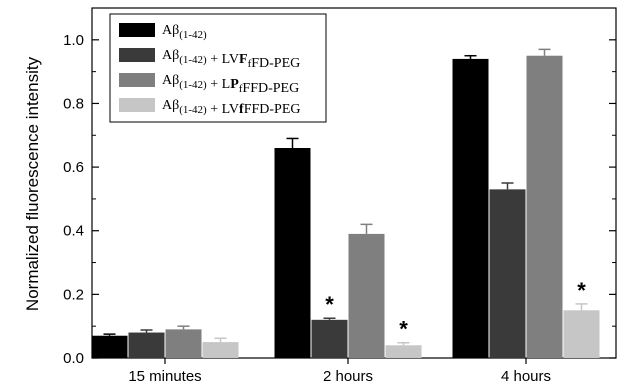 Image resolution: width=632 pixels, height=385 pixels. I want to click on legend-entry: Aβ(1-42) + LPfFFD-PEG, so click(230, 84).